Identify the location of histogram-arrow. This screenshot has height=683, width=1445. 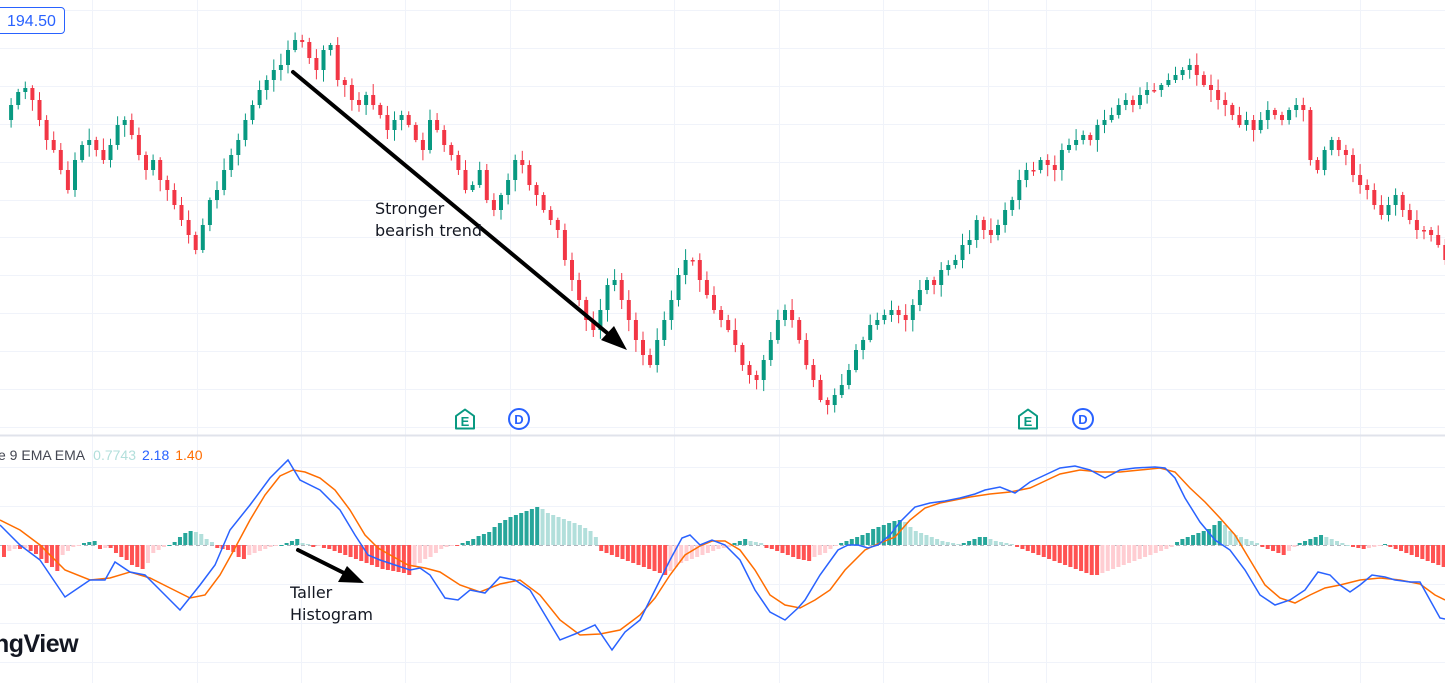
(330, 565).